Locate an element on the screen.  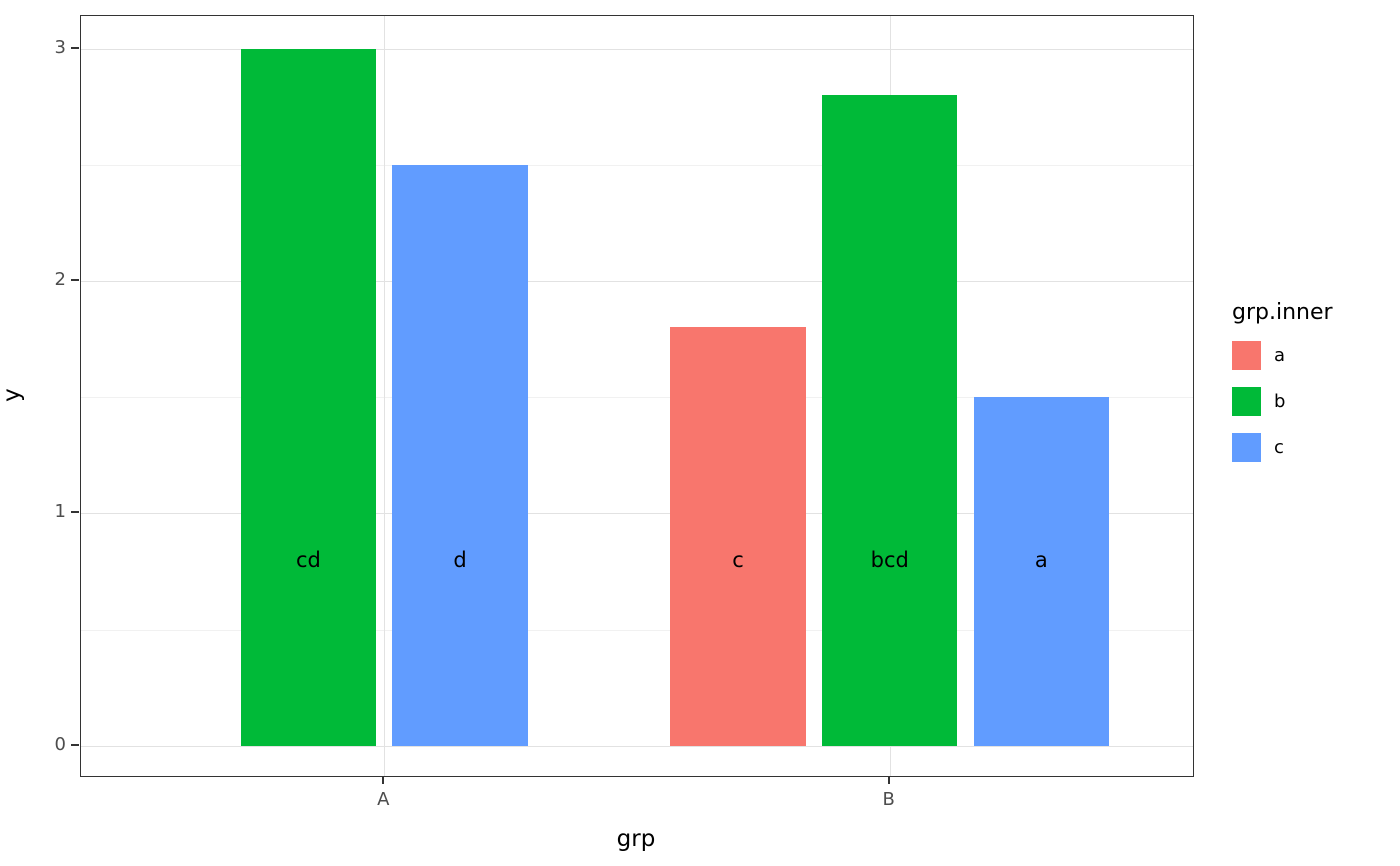
legend-label: a is located at coordinates (1280, 355).